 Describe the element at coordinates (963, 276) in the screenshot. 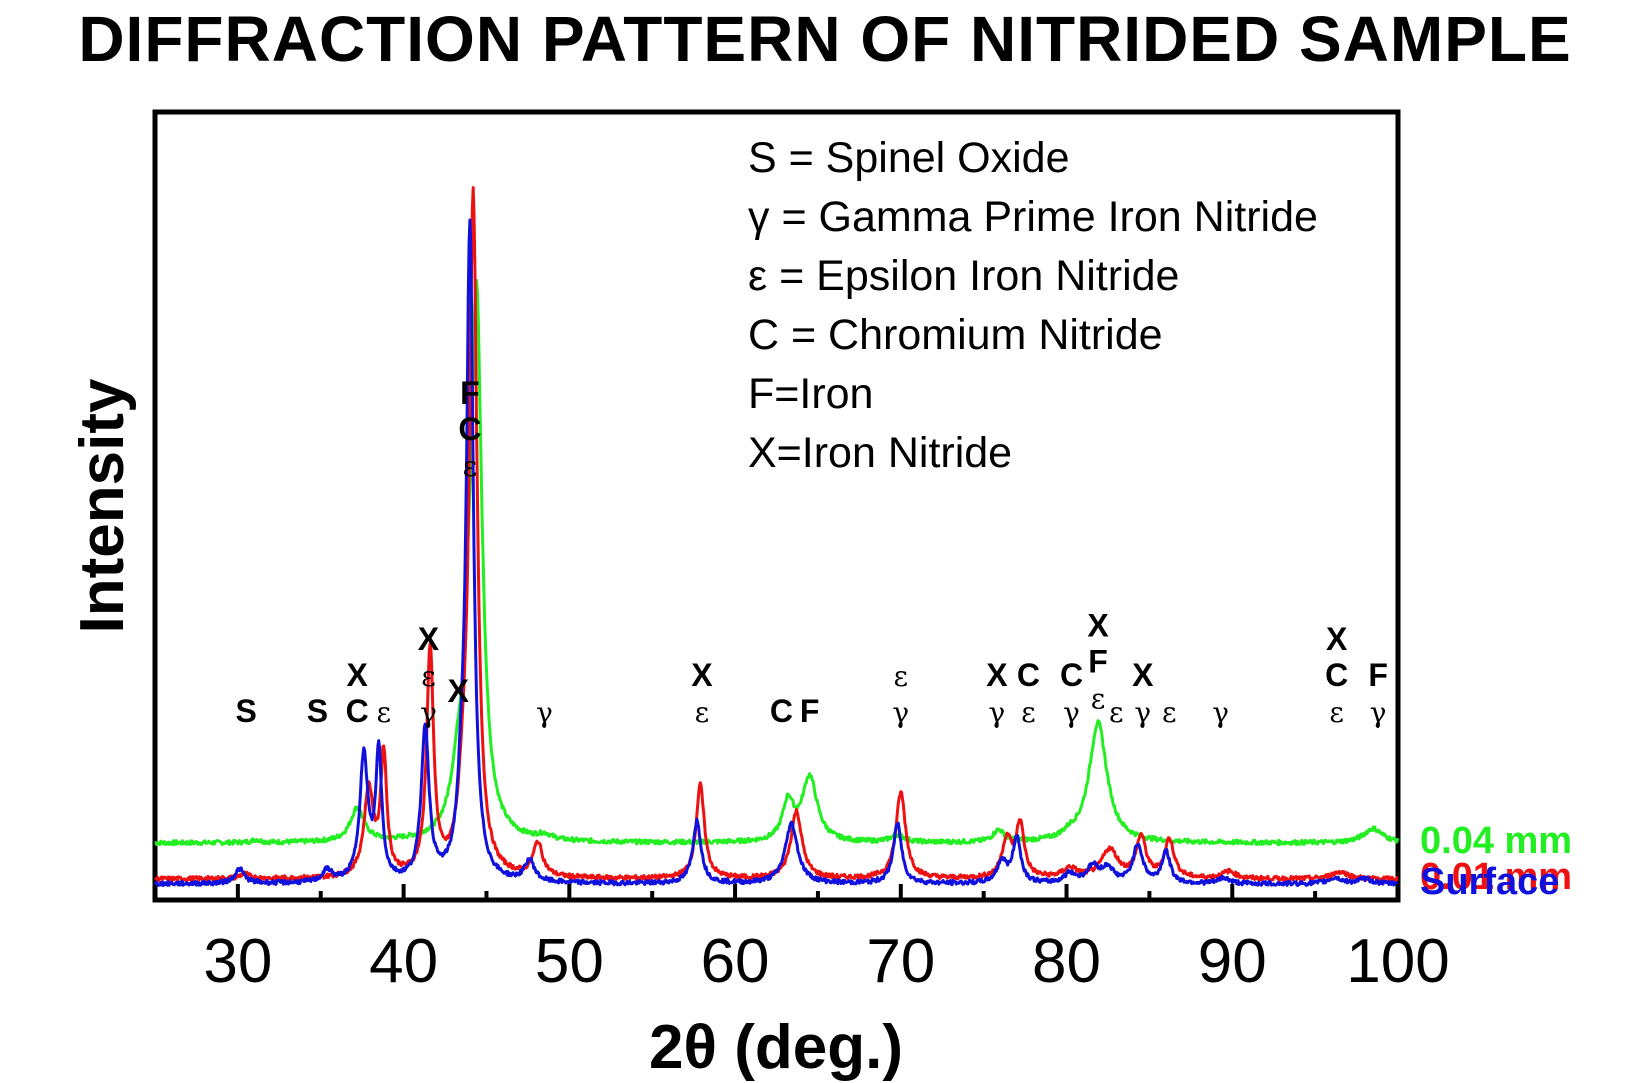

I see `legend-entry: ε = Epsilon Iron Nitride` at that location.